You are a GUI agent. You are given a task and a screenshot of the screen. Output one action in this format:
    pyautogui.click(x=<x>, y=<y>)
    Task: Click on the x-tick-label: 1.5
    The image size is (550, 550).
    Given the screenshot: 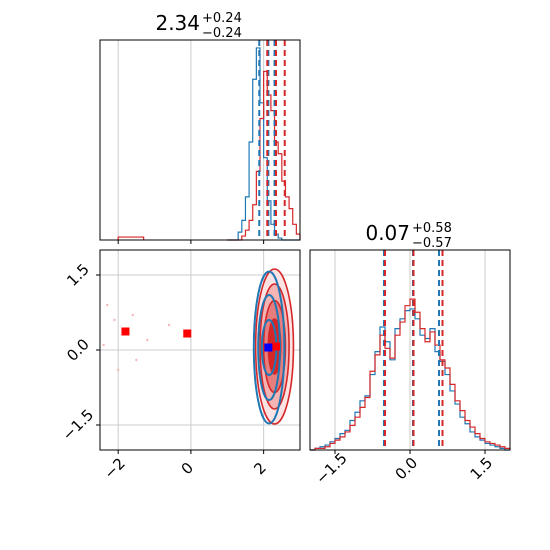 What is the action you would take?
    pyautogui.click(x=482, y=469)
    